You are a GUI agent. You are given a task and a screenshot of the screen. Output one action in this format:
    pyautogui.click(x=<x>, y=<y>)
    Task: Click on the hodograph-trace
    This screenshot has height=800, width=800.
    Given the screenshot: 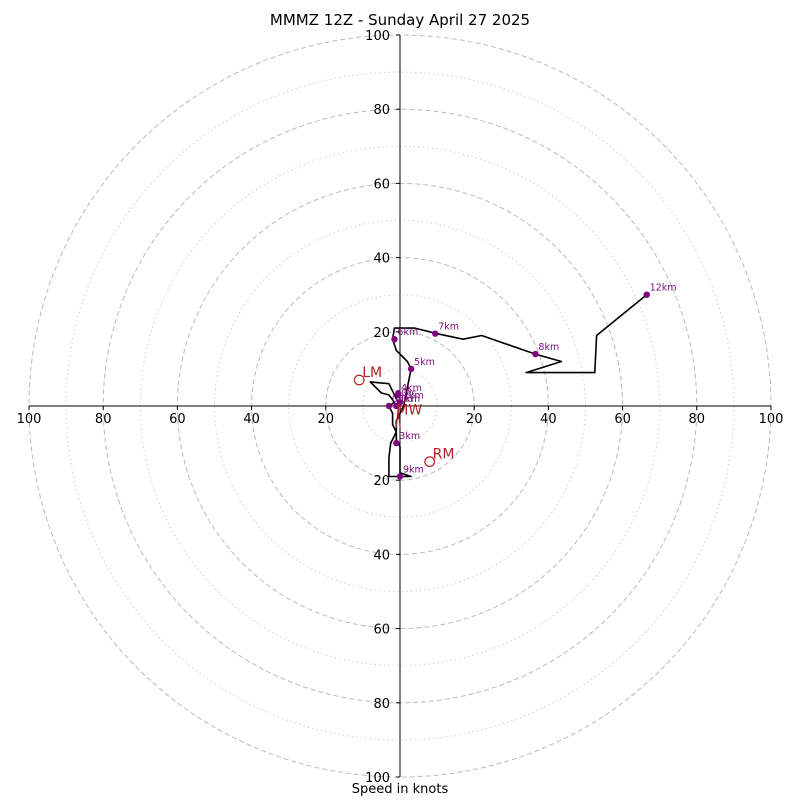 What is the action you would take?
    pyautogui.click(x=508, y=386)
    